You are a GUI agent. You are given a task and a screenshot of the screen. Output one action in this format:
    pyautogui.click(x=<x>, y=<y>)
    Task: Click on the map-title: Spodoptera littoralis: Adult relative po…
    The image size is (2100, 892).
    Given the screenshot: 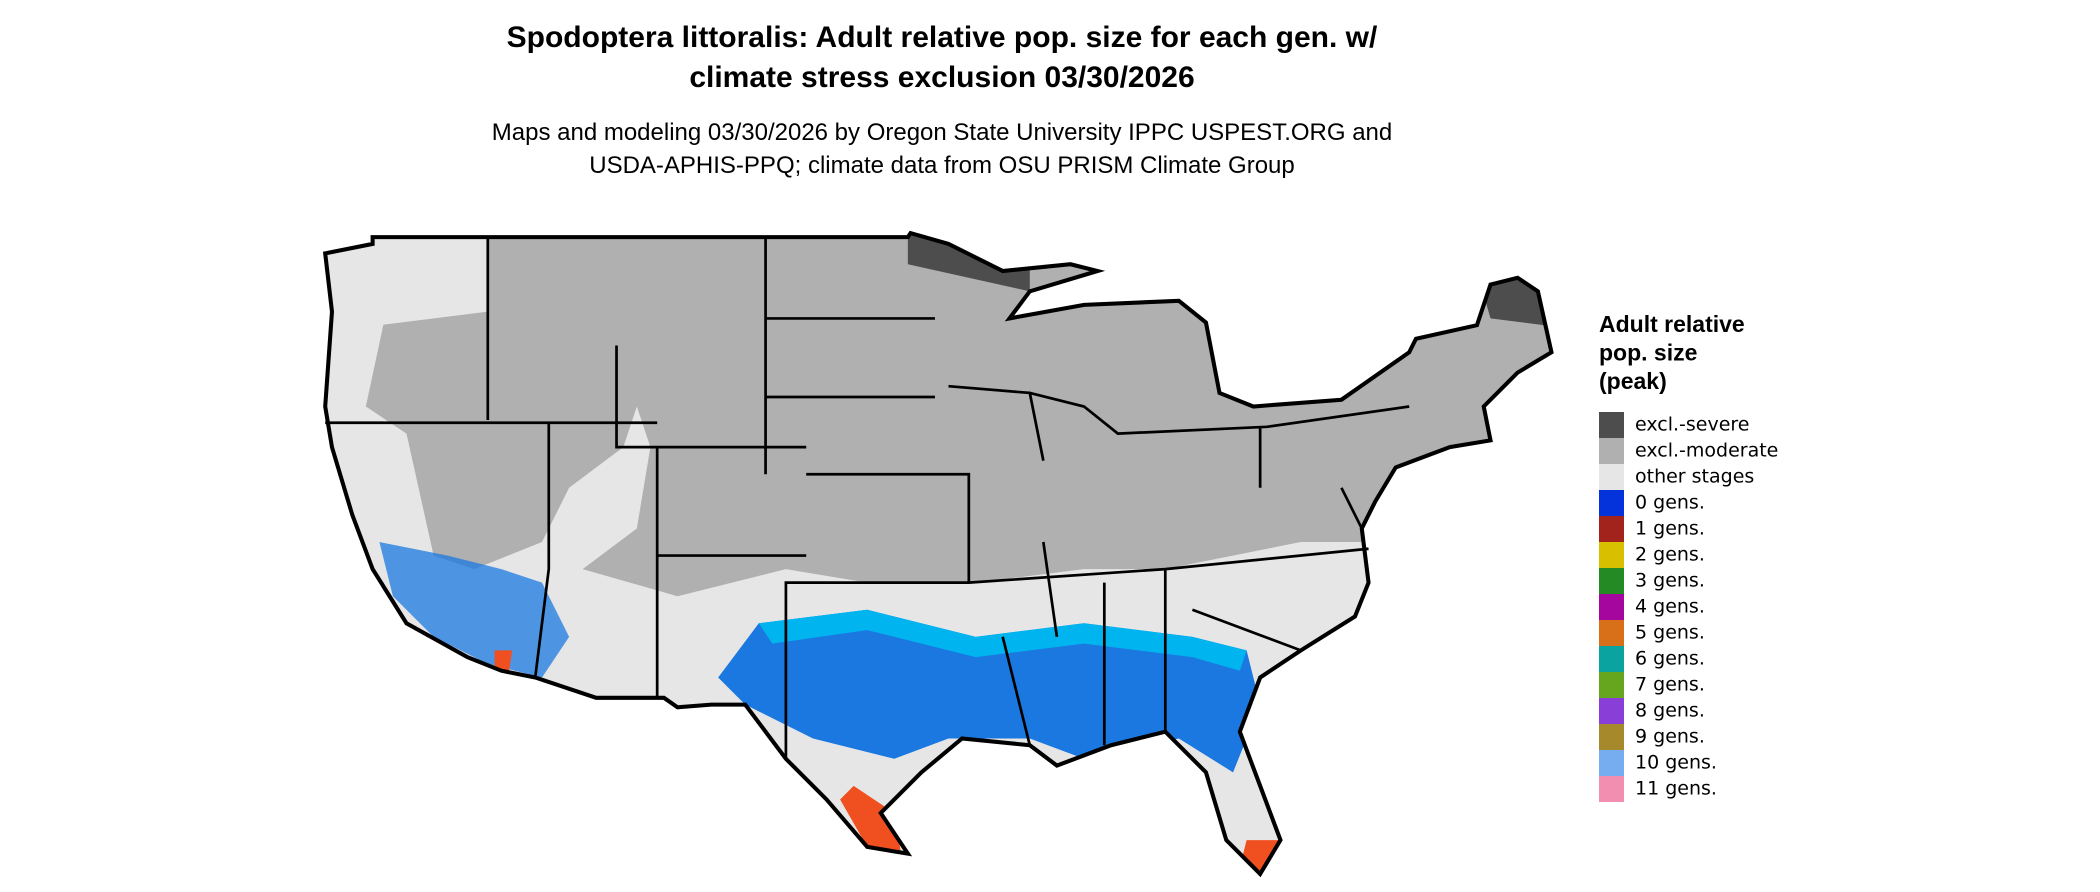 What is the action you would take?
    pyautogui.click(x=942, y=57)
    